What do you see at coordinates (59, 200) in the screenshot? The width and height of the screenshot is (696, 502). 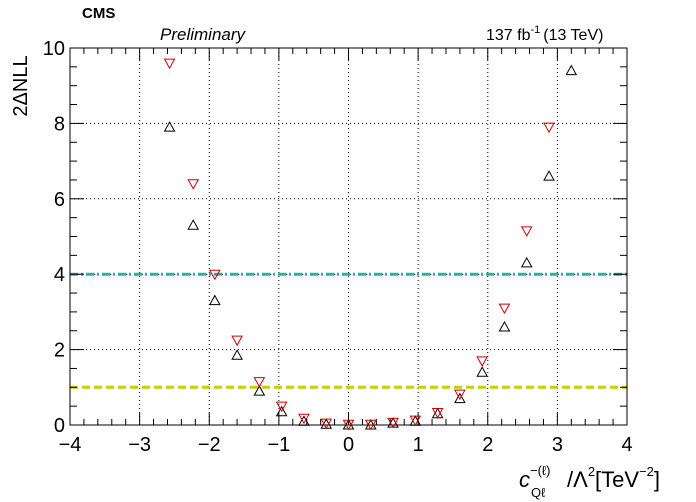 I see `y-tick-label: 6` at bounding box center [59, 200].